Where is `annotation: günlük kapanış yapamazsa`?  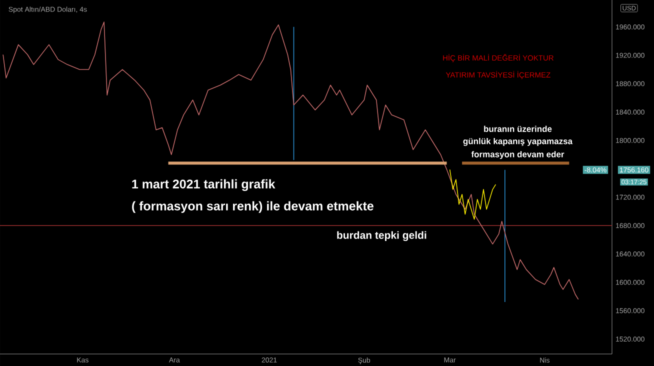 annotation: günlük kapanış yapamazsa is located at coordinates (518, 142).